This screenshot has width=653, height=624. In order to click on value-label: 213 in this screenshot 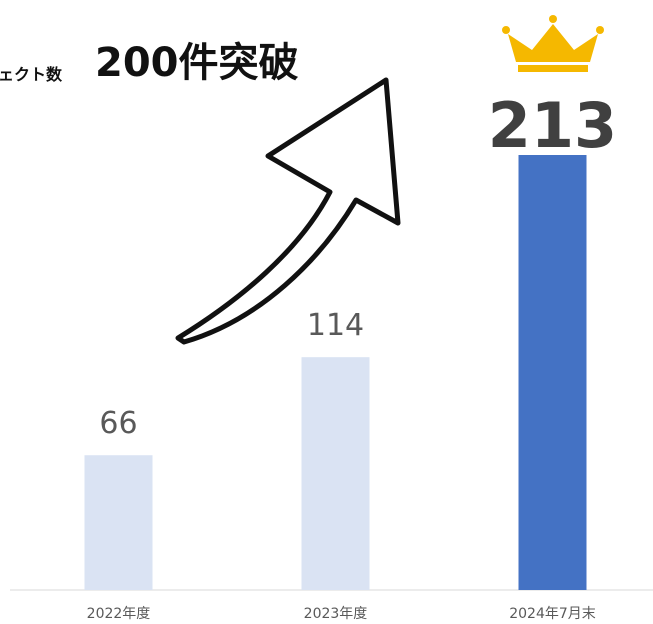, I will do `click(552, 125)`.